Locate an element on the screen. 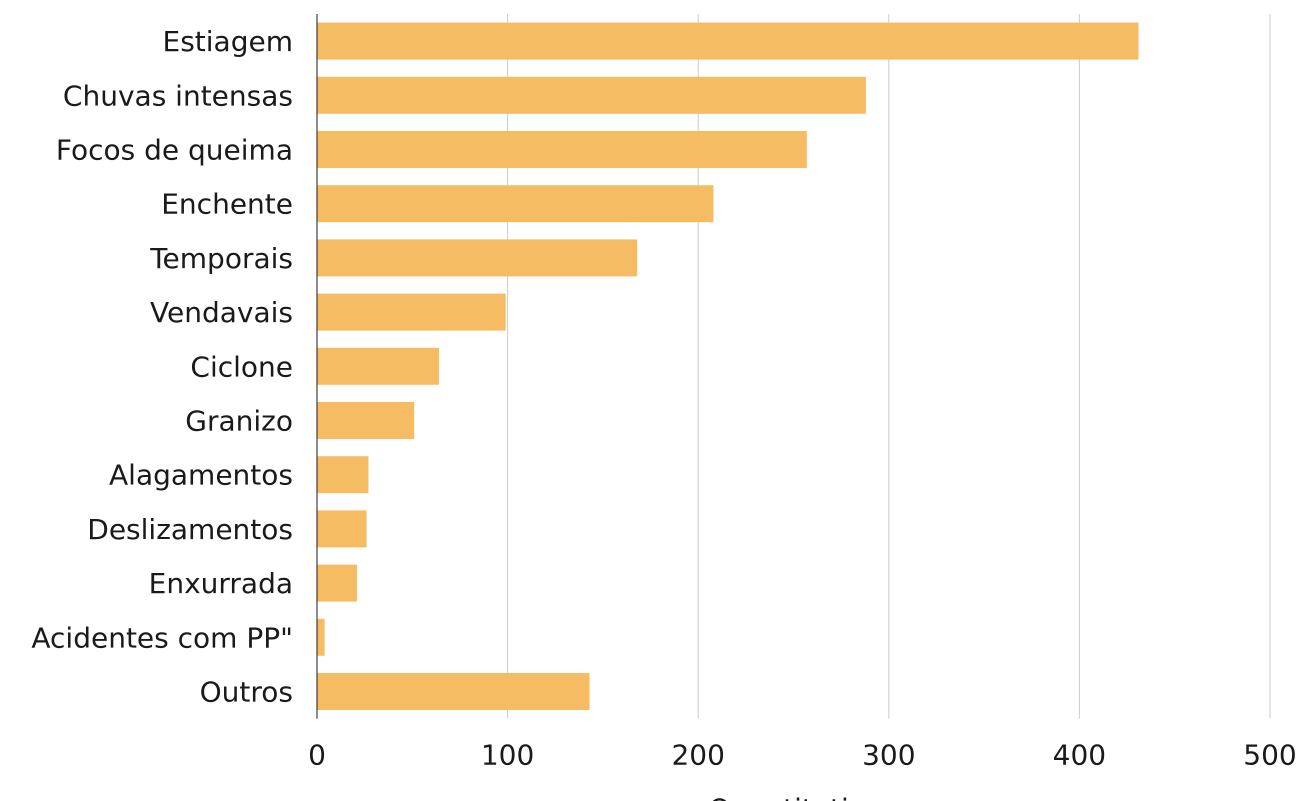 This screenshot has width=1299, height=801. x-tick-labels: 0 100 200 300 400 500 is located at coordinates (802, 755).